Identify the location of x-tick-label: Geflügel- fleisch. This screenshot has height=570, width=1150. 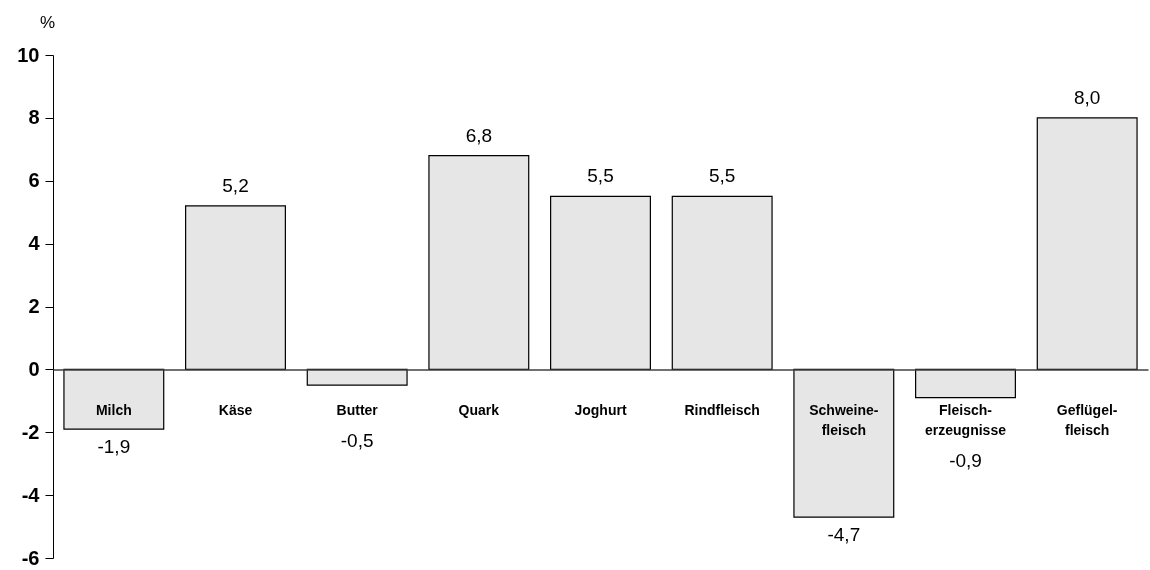
(1087, 419).